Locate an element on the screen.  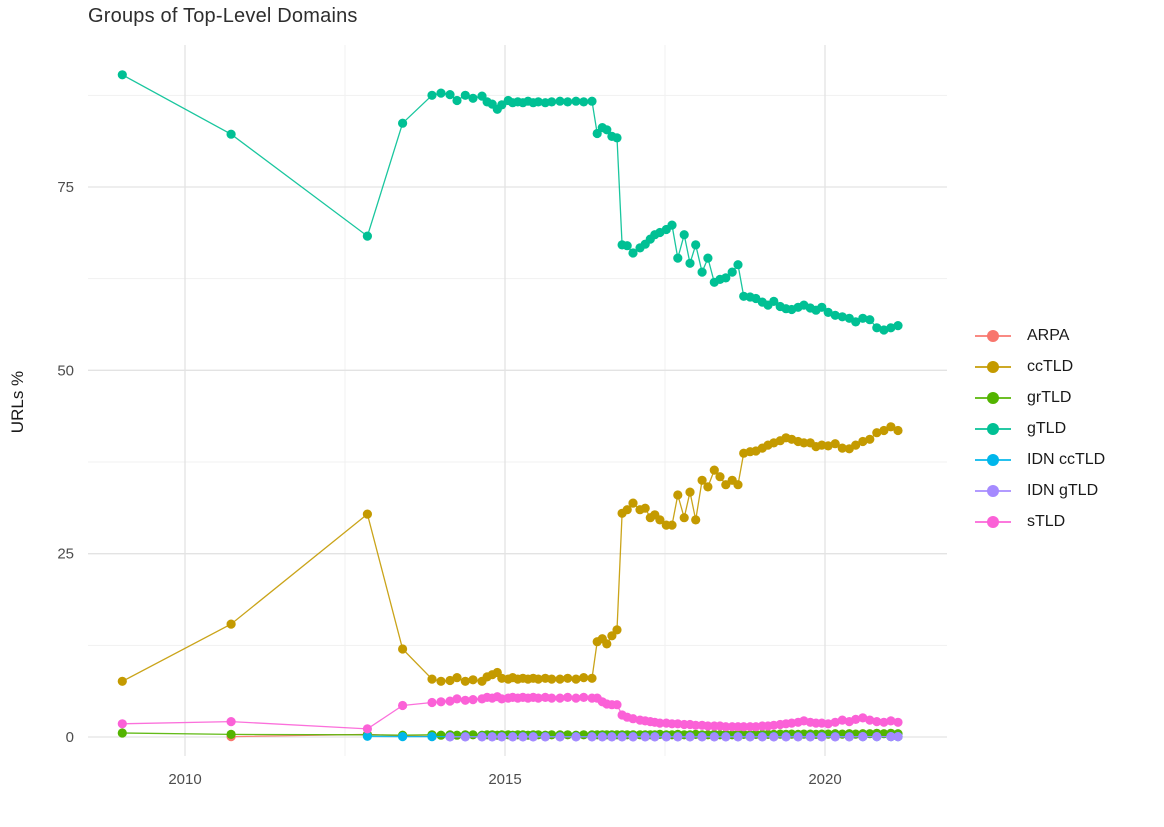
y-tick-label: 50 is located at coordinates (65, 370).